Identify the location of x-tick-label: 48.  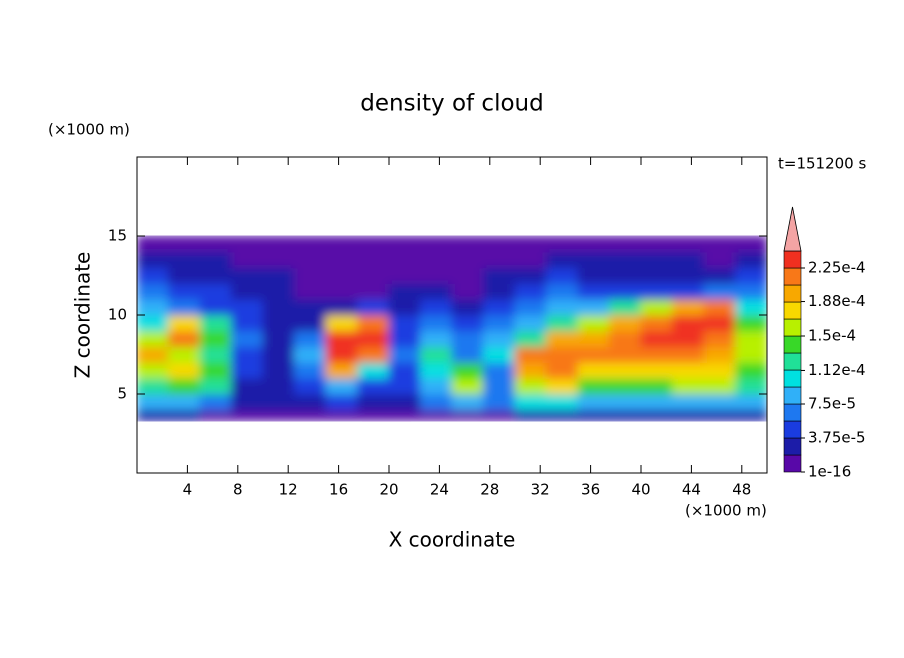
(741, 490).